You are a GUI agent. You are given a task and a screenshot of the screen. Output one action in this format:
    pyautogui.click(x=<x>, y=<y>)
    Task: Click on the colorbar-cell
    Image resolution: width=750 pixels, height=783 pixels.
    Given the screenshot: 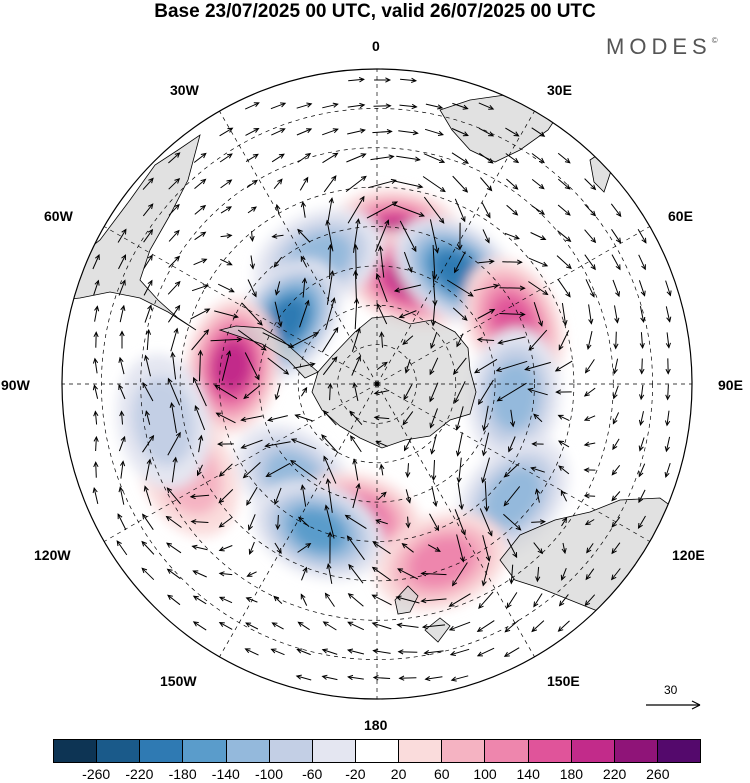 What is the action you would take?
    pyautogui.click(x=76, y=751)
    